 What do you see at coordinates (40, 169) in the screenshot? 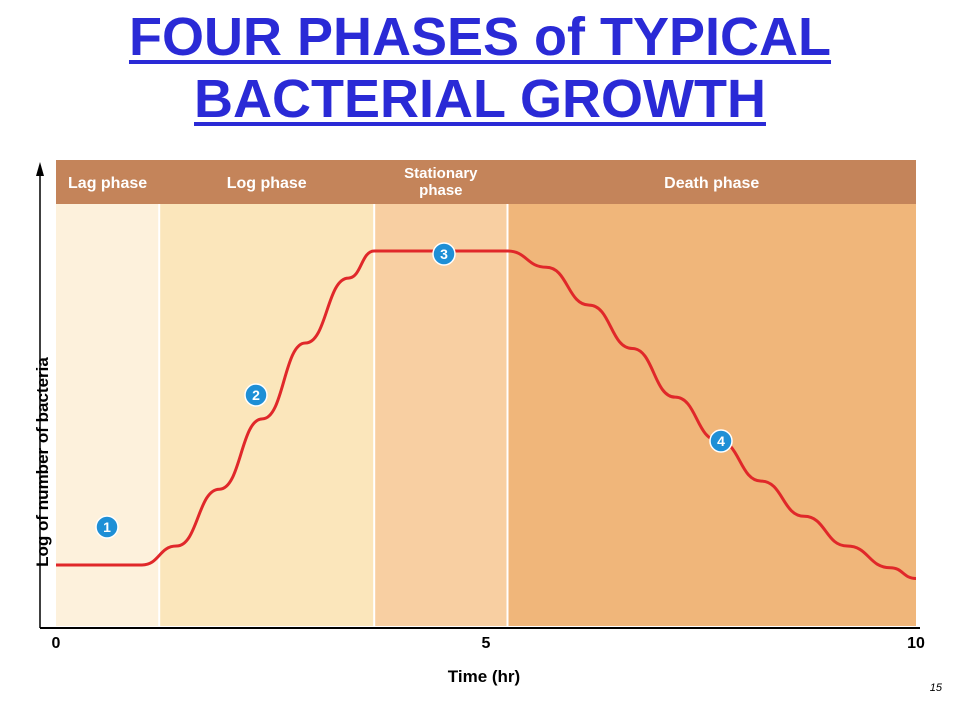
I see `y-axis-arrow-icon` at bounding box center [40, 169].